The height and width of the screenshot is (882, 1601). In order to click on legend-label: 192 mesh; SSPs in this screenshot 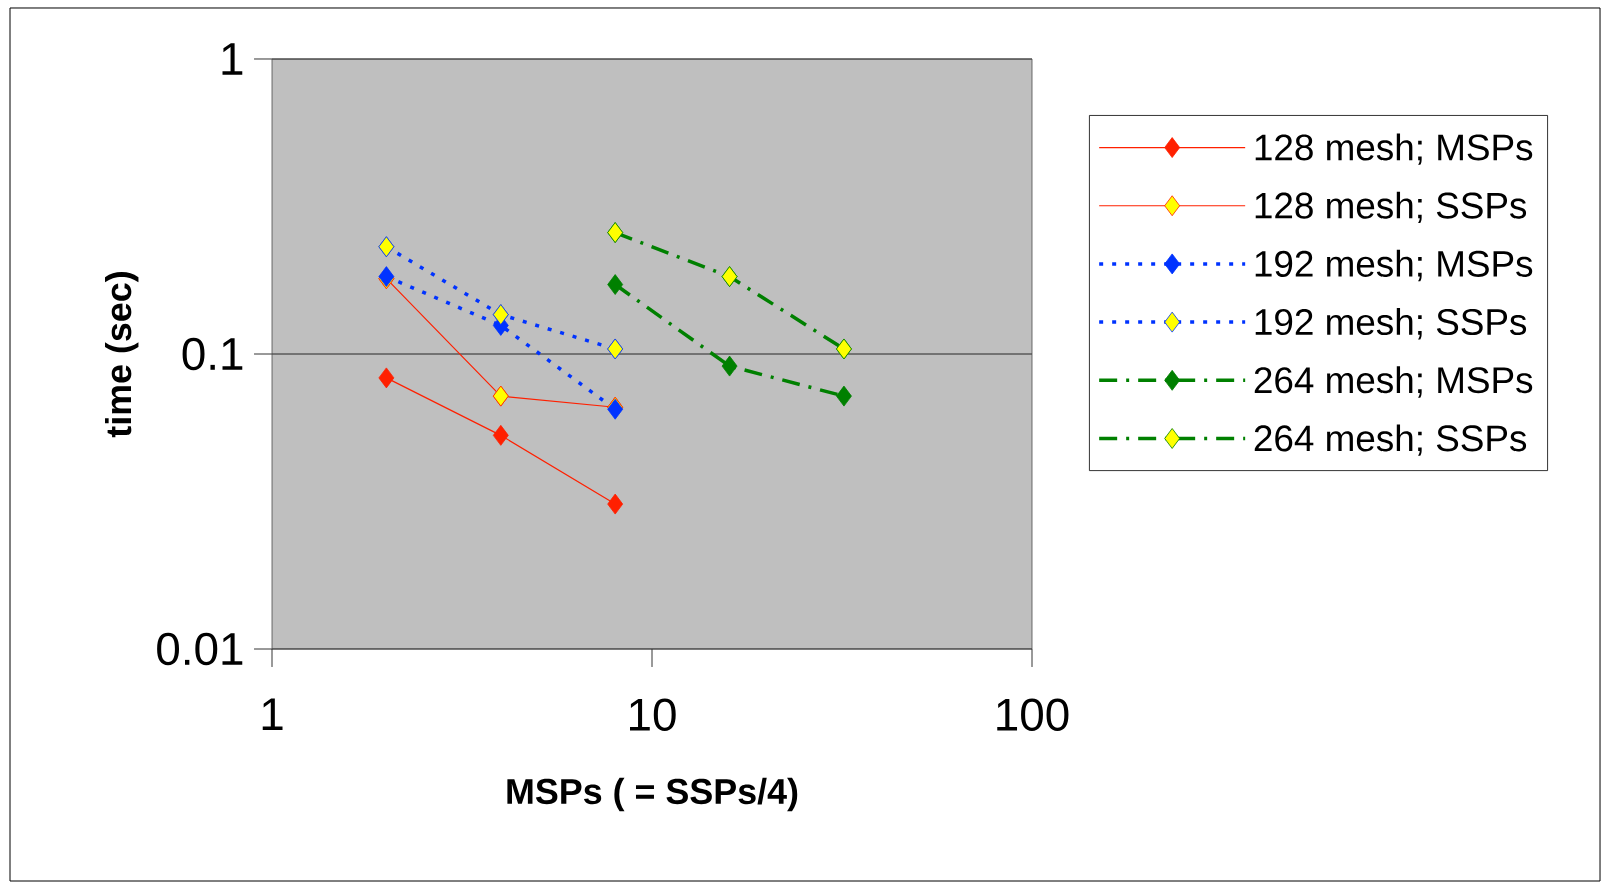, I will do `click(1391, 324)`.